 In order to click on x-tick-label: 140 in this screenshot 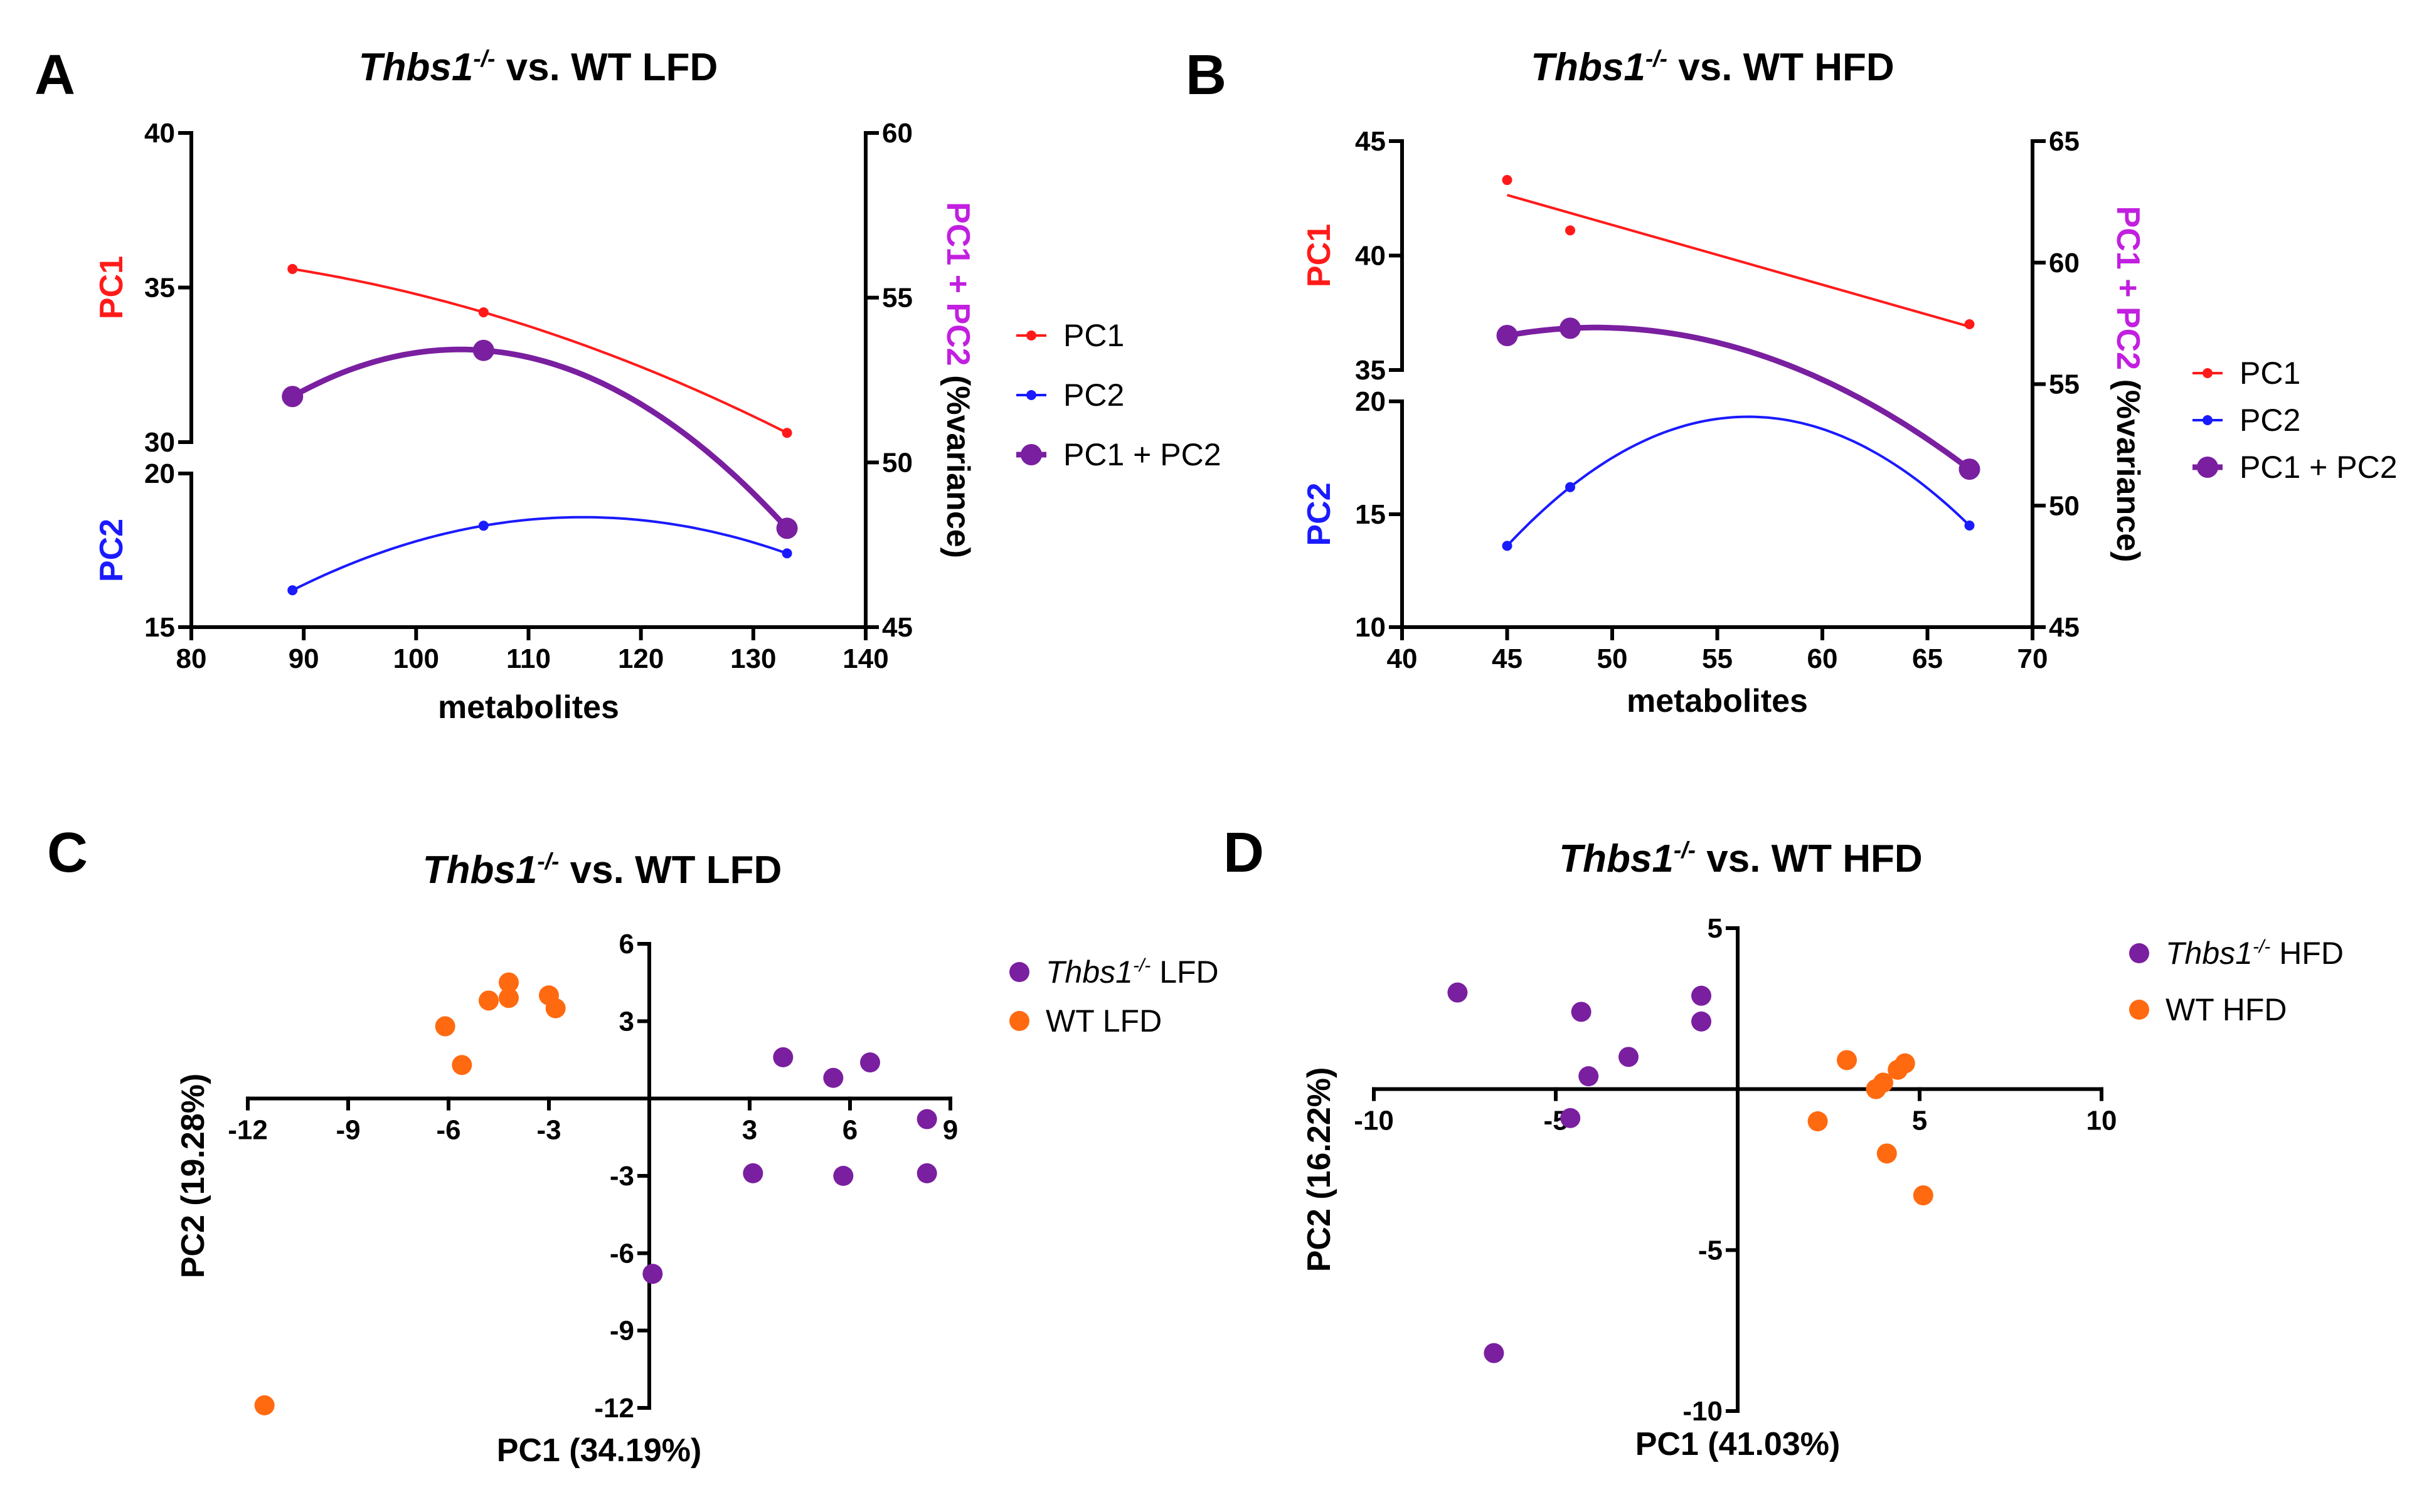, I will do `click(865, 658)`.